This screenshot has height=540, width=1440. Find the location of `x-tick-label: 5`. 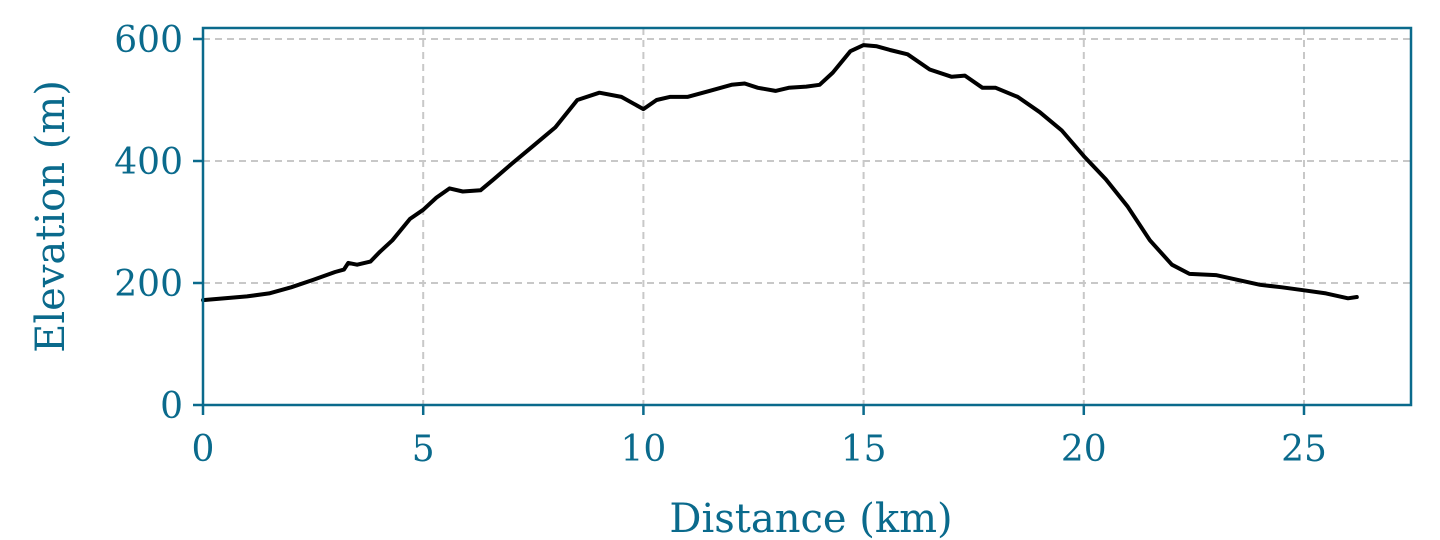

x-tick-label: 5 is located at coordinates (423, 449).